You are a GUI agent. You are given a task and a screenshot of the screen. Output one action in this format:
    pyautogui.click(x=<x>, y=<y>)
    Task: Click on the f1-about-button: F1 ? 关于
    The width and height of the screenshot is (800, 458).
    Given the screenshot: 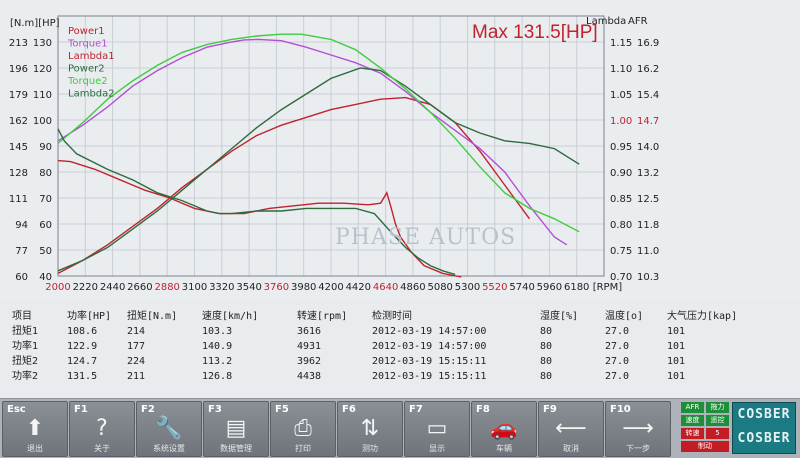 What is the action you would take?
    pyautogui.click(x=102, y=429)
    